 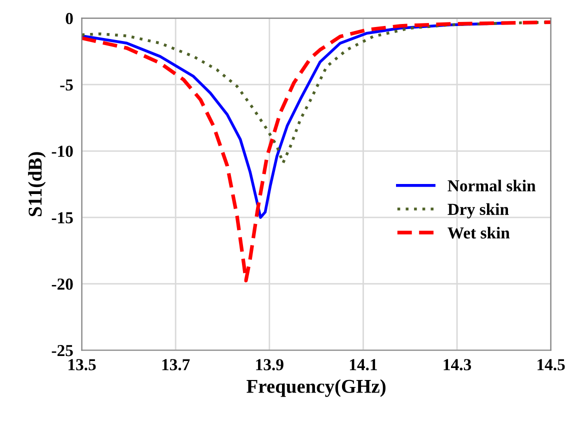 What do you see at coordinates (492, 186) in the screenshot?
I see `legend-label: Normal skin` at bounding box center [492, 186].